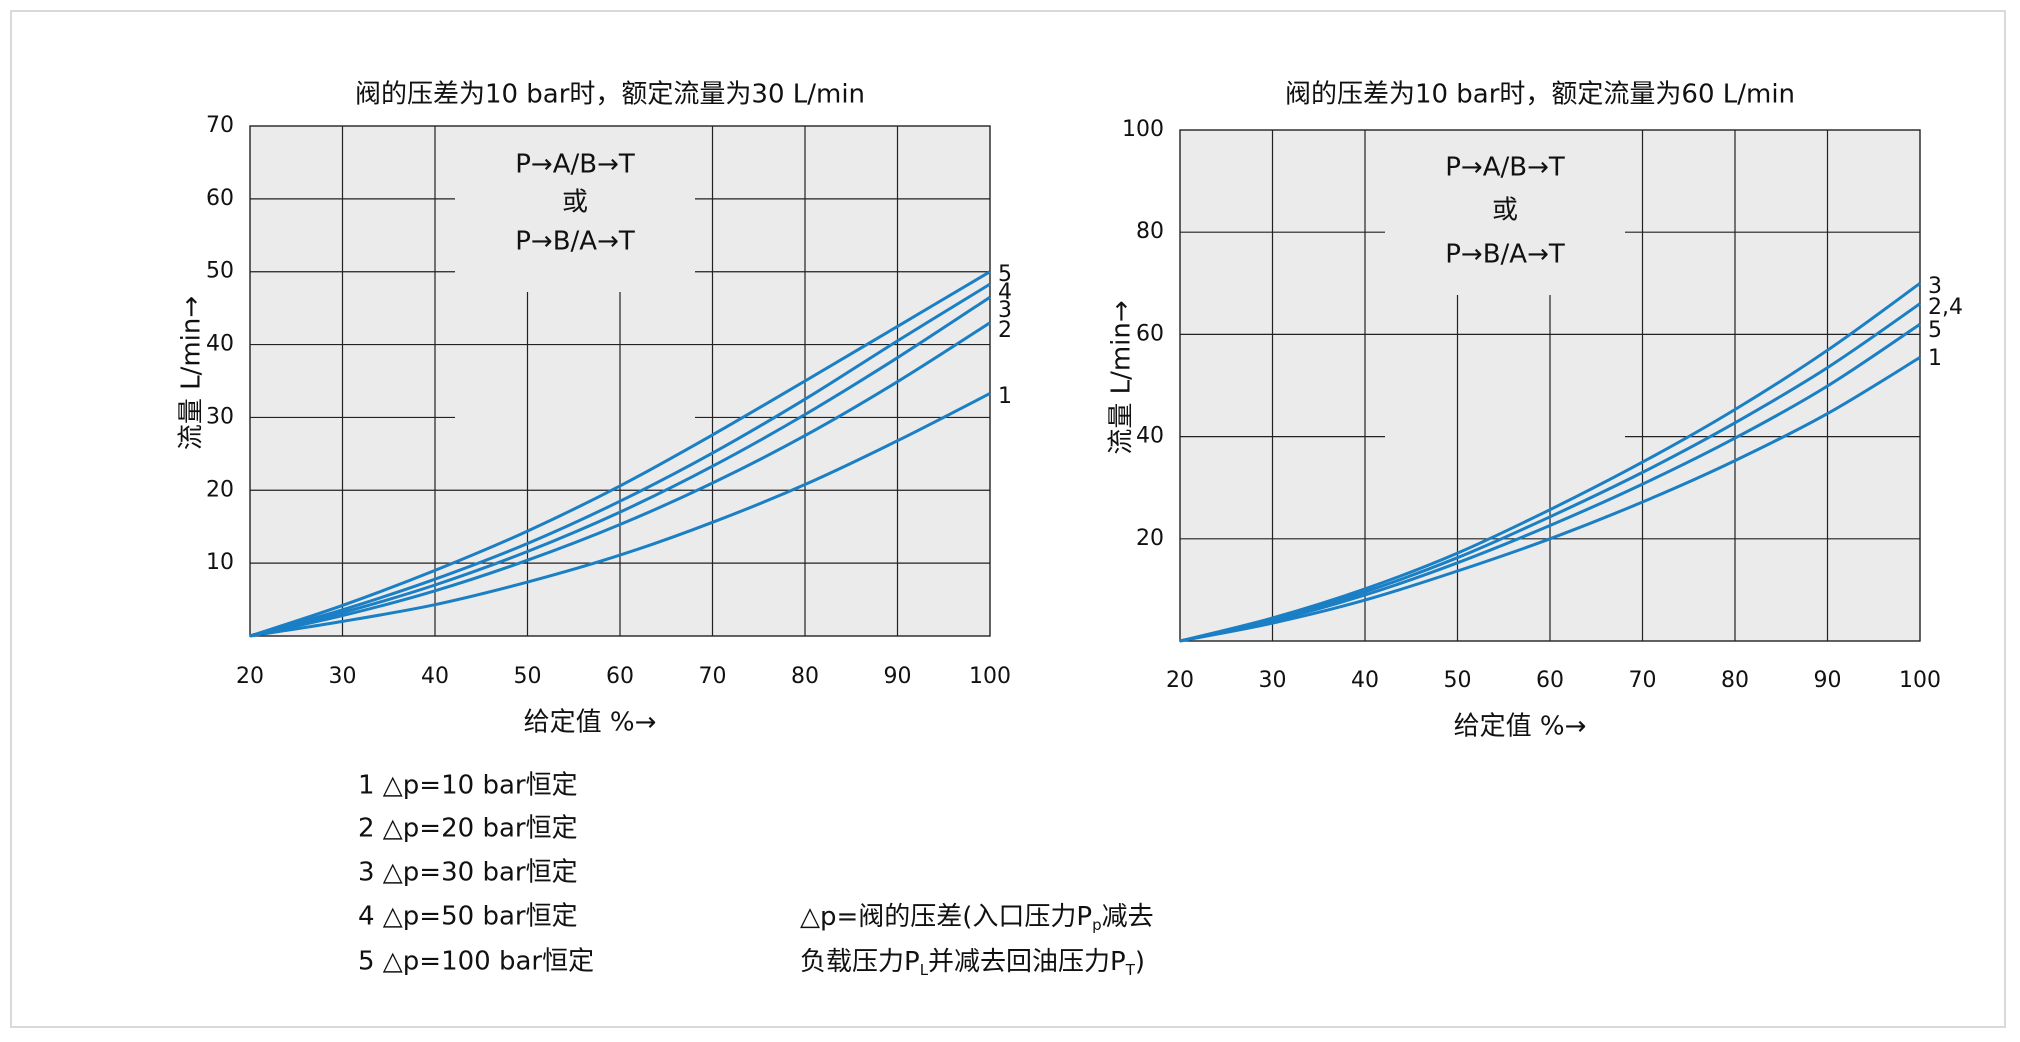  Describe the element at coordinates (468, 917) in the screenshot. I see `legend-item-4: 4 △p=50 bar恒定` at that location.